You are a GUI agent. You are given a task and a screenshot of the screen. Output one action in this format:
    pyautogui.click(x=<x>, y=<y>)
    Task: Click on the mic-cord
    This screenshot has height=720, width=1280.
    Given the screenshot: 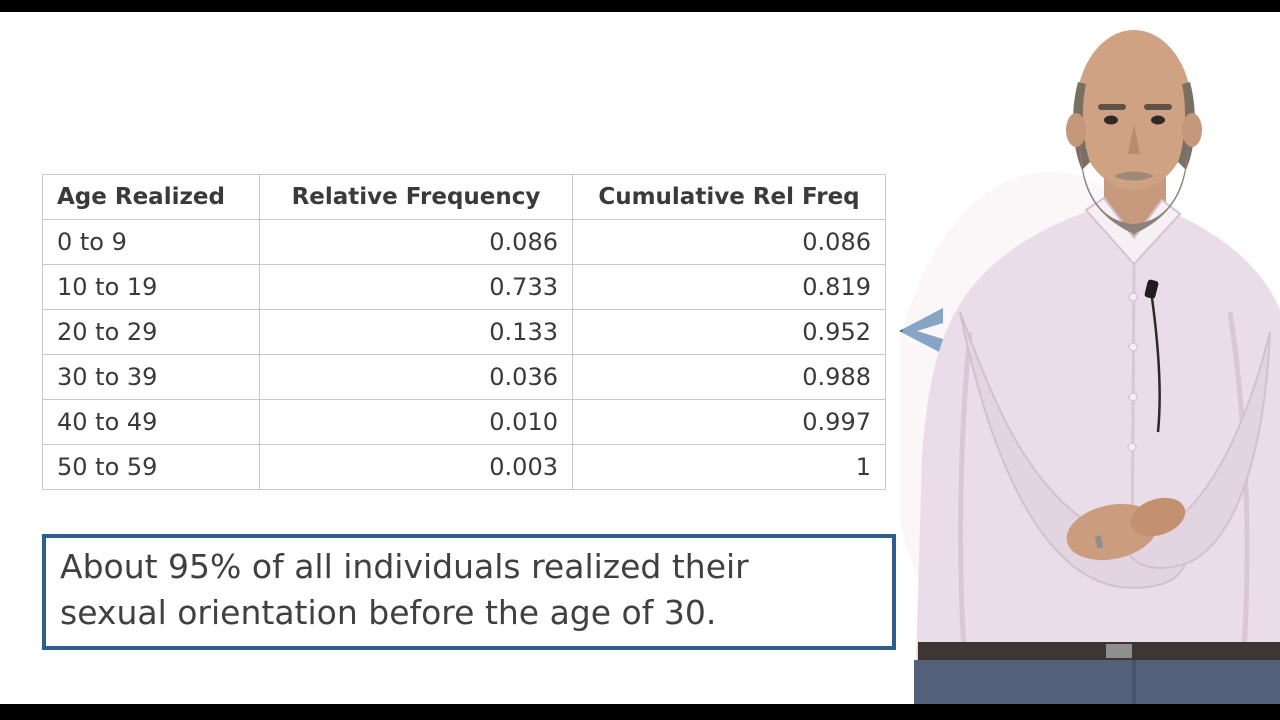 What is the action you would take?
    pyautogui.click(x=1155, y=365)
    